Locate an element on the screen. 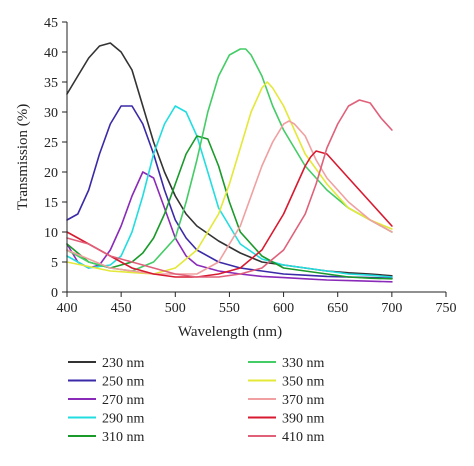 The width and height of the screenshot is (474, 466). legend-label: 370 nm is located at coordinates (303, 400).